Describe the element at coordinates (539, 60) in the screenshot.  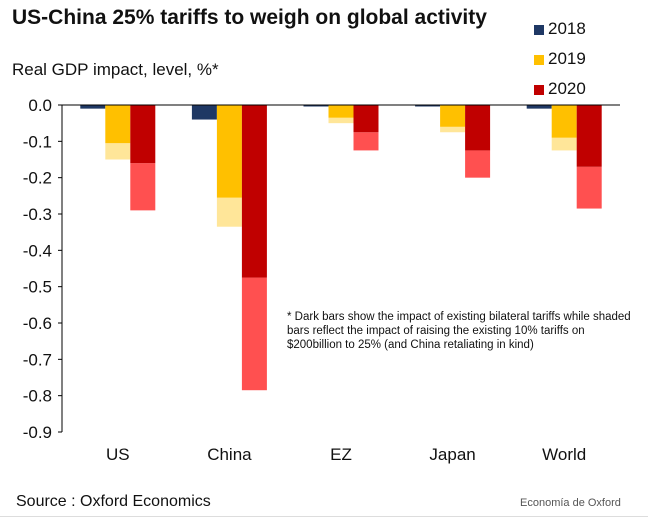
I see `legend-swatch-2019` at that location.